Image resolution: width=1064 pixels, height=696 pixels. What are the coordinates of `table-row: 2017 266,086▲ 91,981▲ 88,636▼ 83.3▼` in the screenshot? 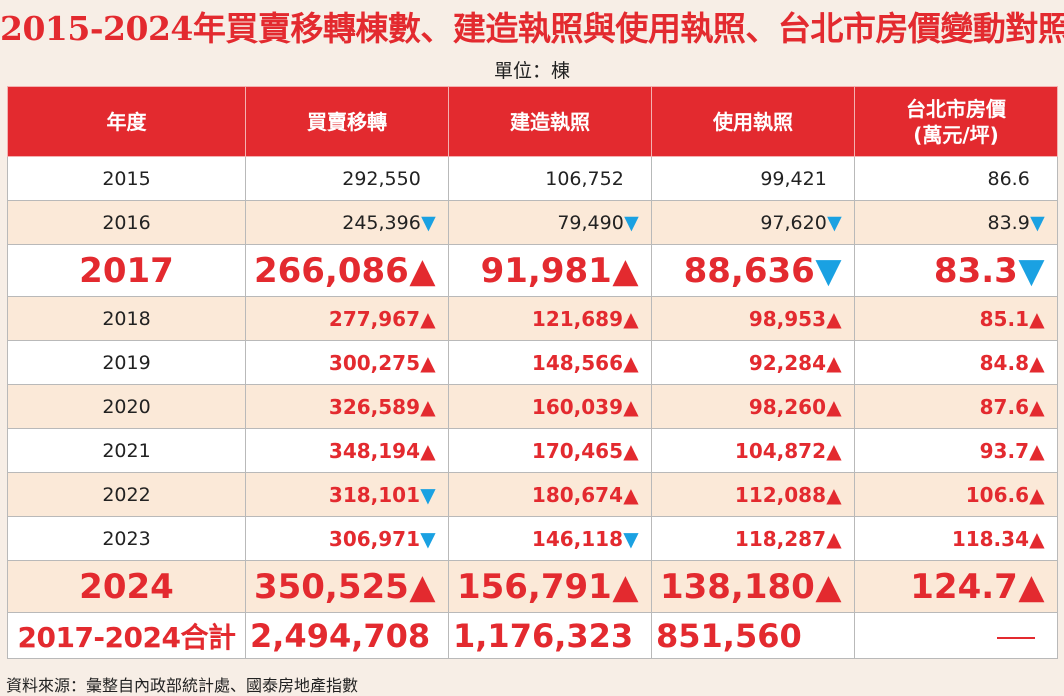 It's located at (532, 270).